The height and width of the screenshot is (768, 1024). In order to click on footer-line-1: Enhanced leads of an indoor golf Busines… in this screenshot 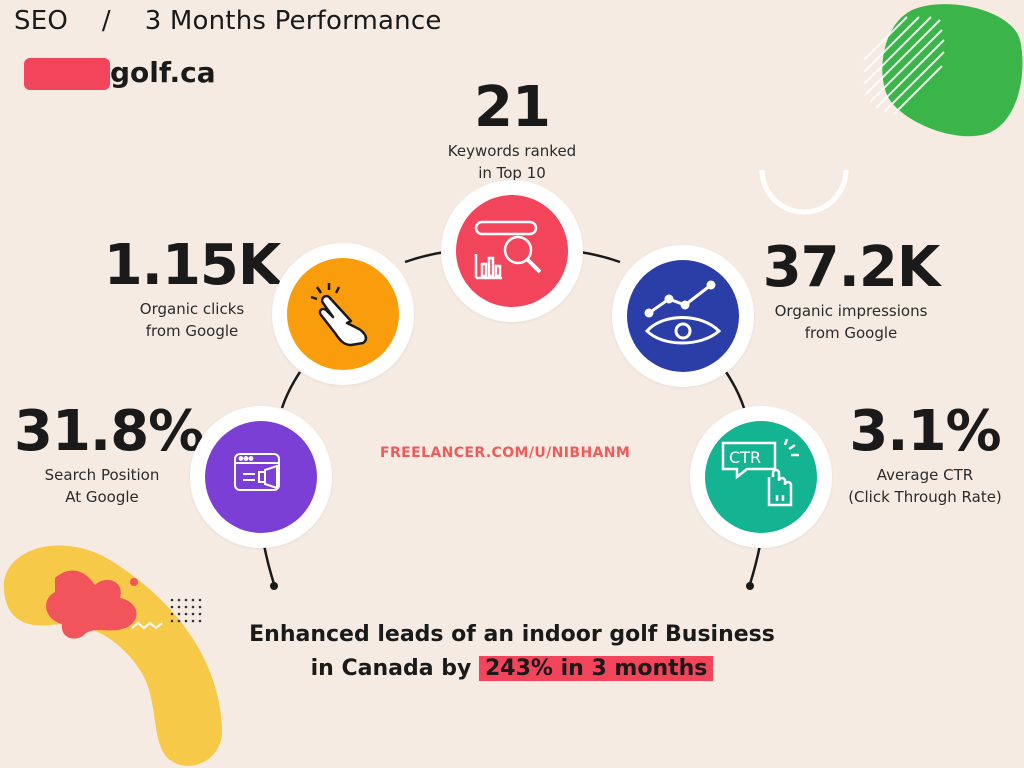, I will do `click(512, 634)`.